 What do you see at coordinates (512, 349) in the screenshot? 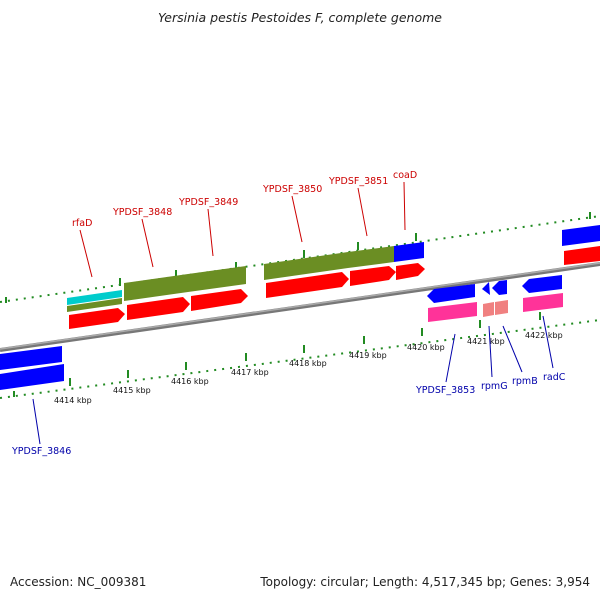
I see `leader-rpmB` at bounding box center [512, 349].